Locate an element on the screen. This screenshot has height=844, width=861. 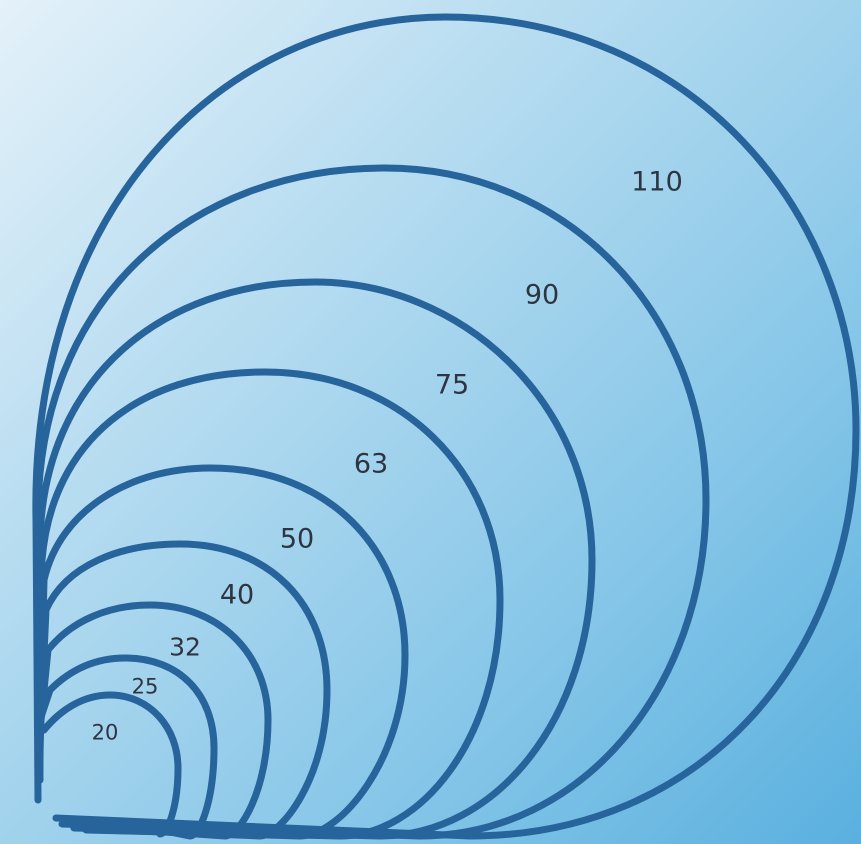
ring-label-63: 63 is located at coordinates (371, 464).